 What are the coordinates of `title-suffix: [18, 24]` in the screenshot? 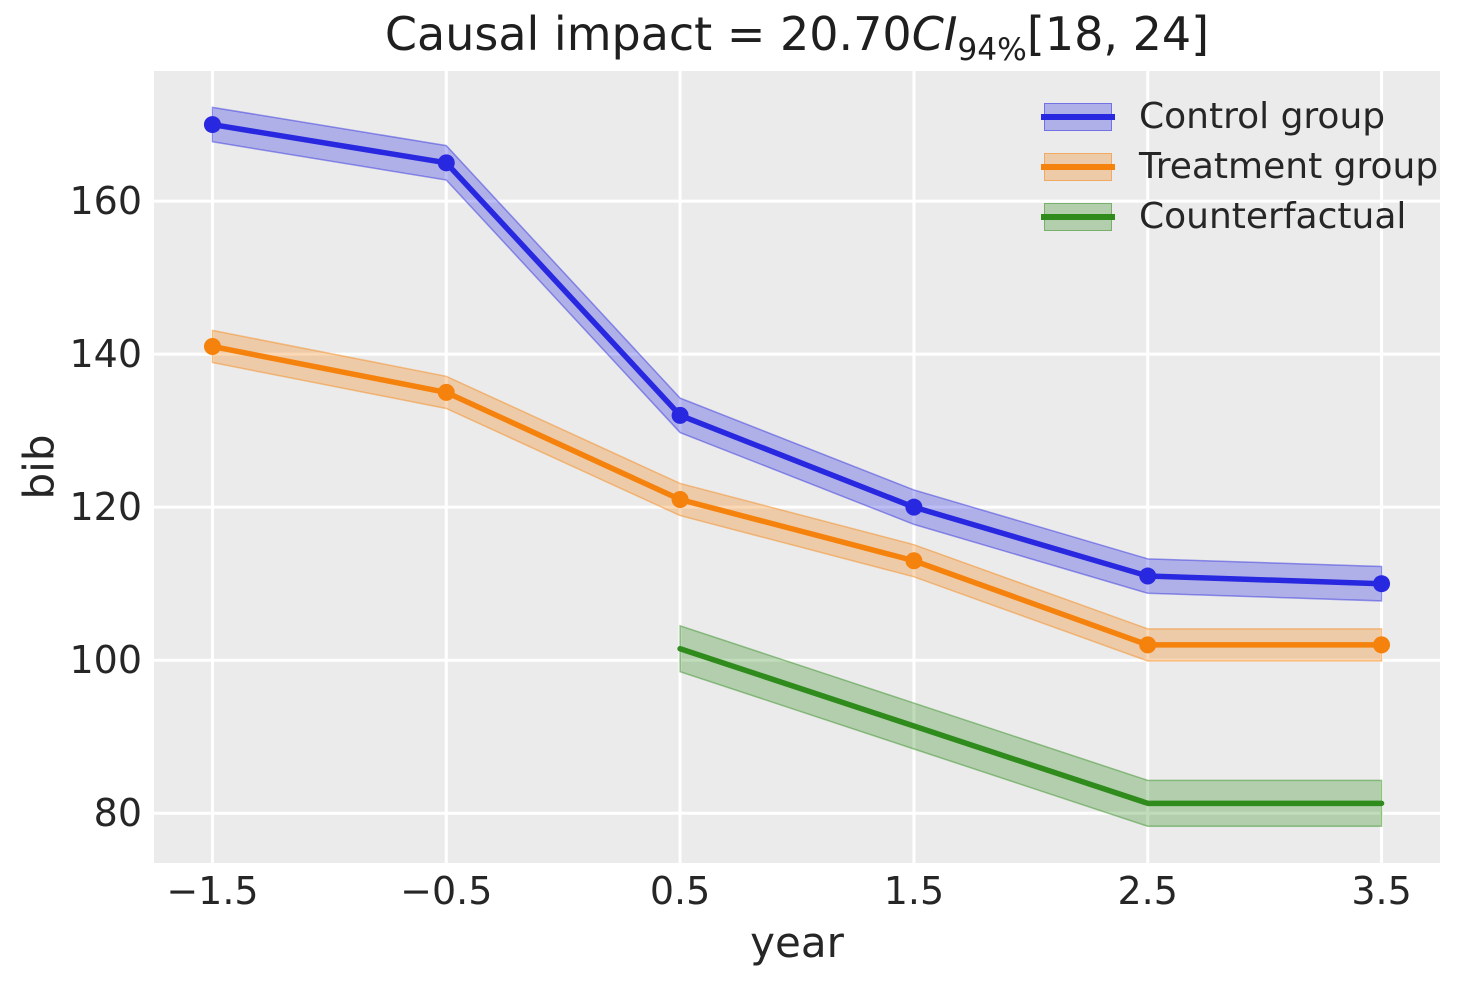 It's located at (1118, 34).